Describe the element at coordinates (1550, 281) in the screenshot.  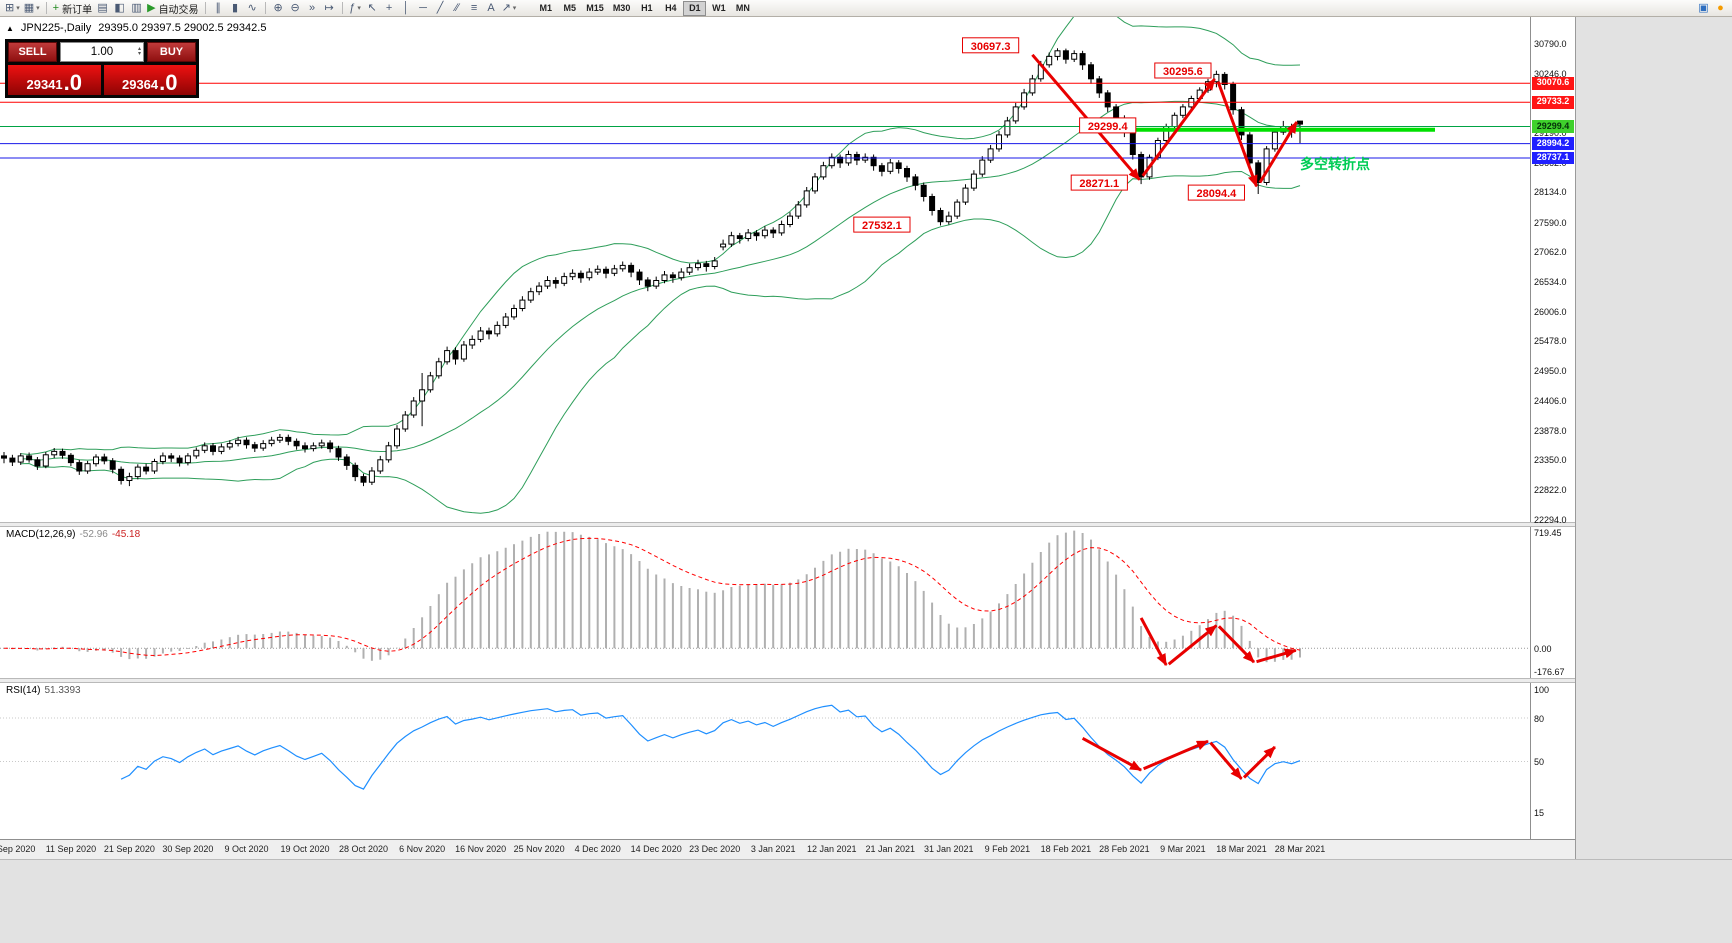
I see `price-tick: 26534.0` at that location.